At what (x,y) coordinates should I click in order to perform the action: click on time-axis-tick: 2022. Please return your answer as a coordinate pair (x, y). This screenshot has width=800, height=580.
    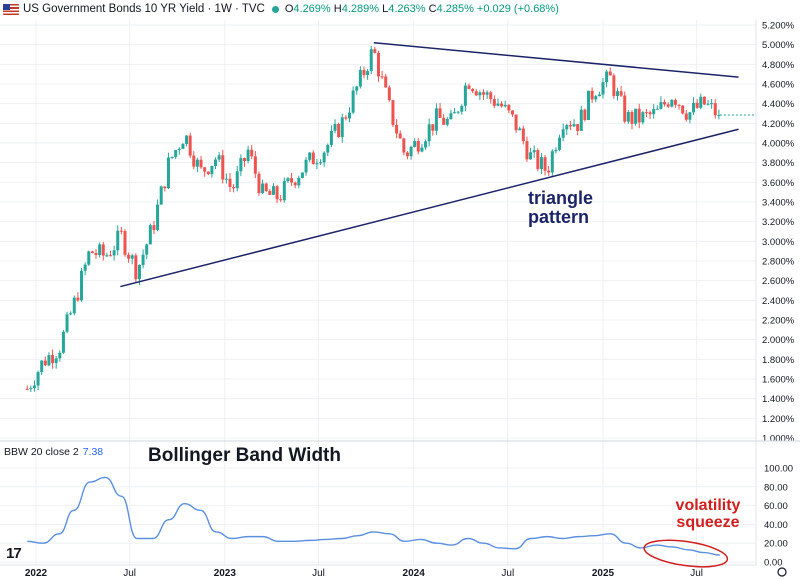
    Looking at the image, I should click on (36, 573).